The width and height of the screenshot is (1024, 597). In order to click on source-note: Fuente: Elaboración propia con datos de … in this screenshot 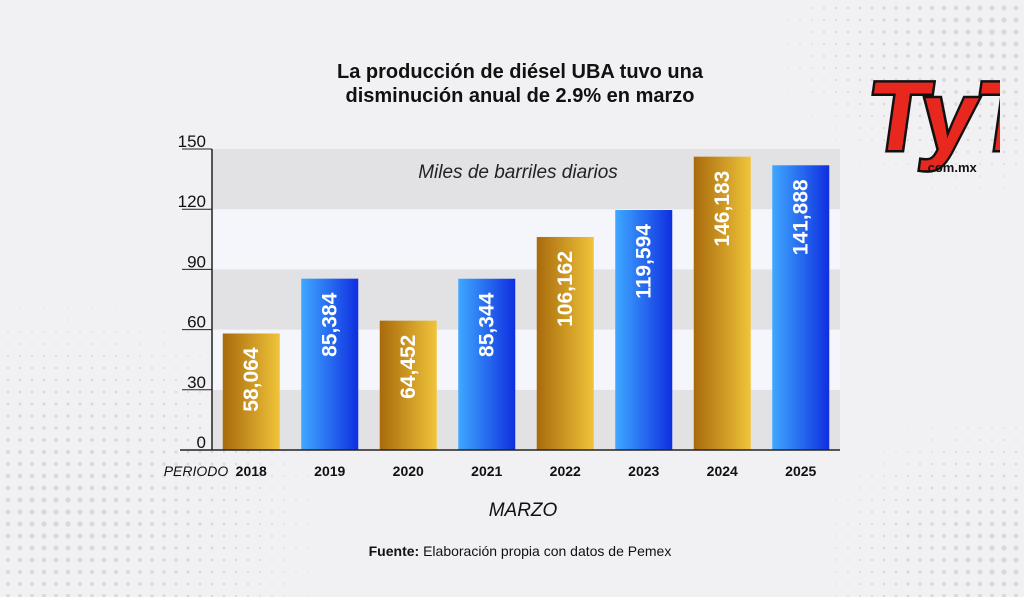, I will do `click(520, 551)`.